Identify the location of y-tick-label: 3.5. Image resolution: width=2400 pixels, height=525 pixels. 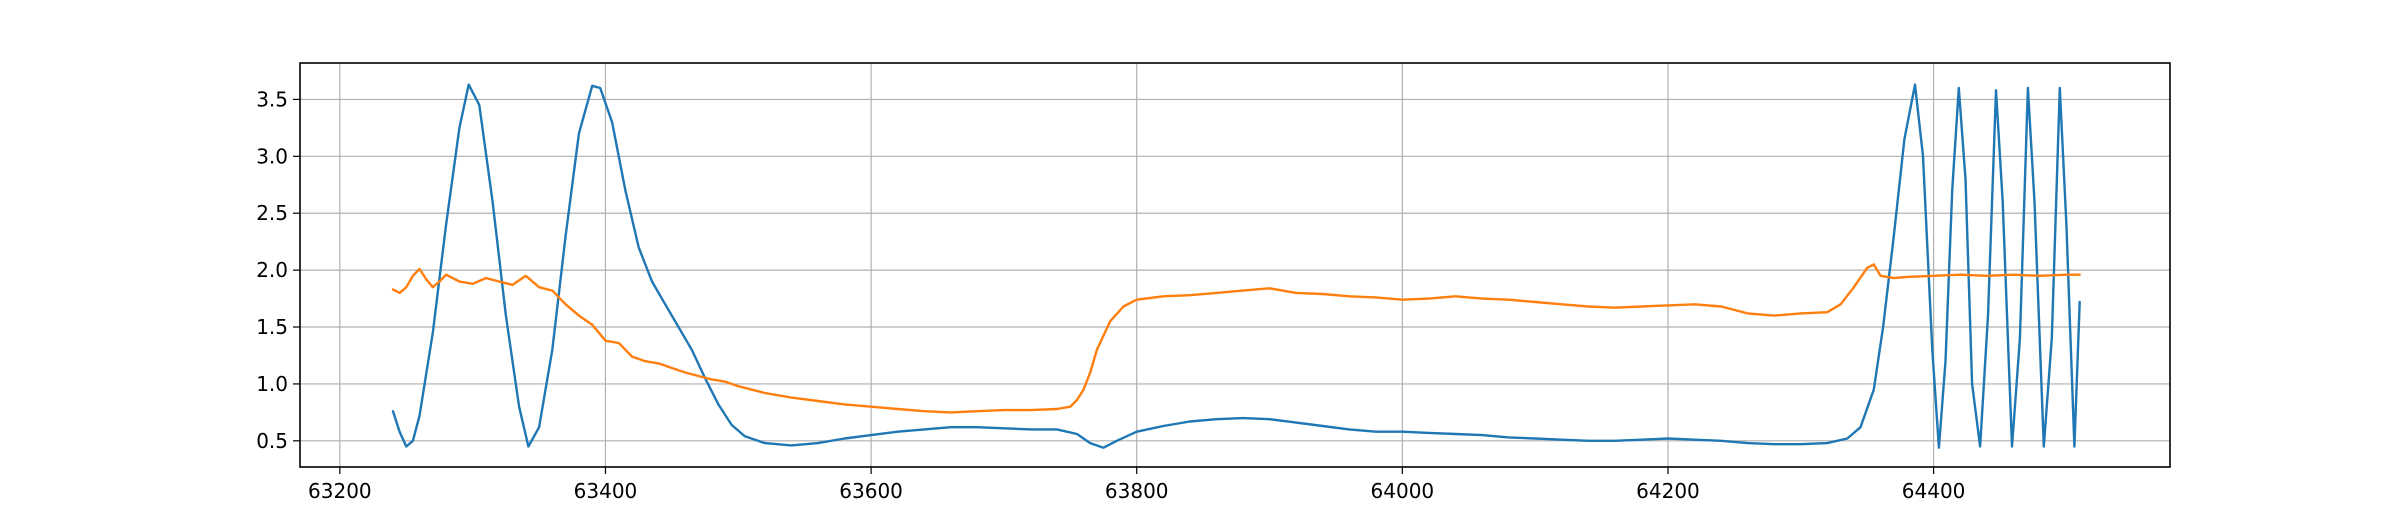
(272, 99).